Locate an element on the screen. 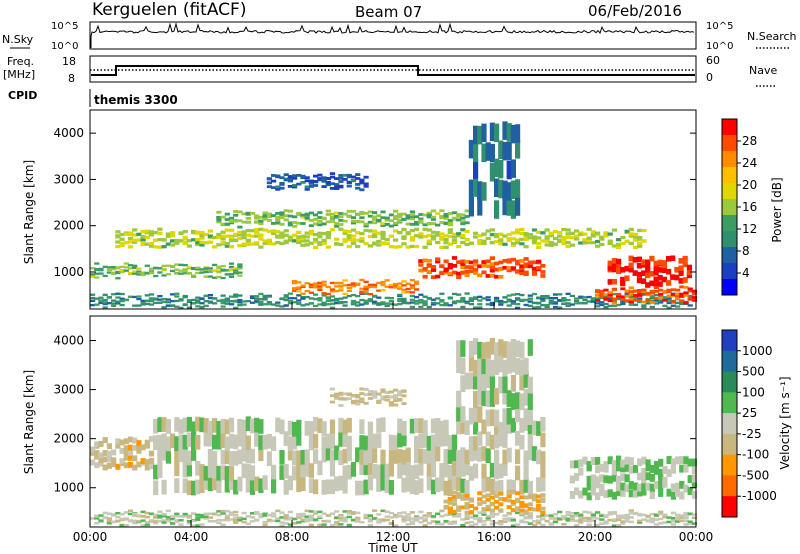 The image size is (800, 554). colorbar-tick-label: 100 is located at coordinates (753, 392).